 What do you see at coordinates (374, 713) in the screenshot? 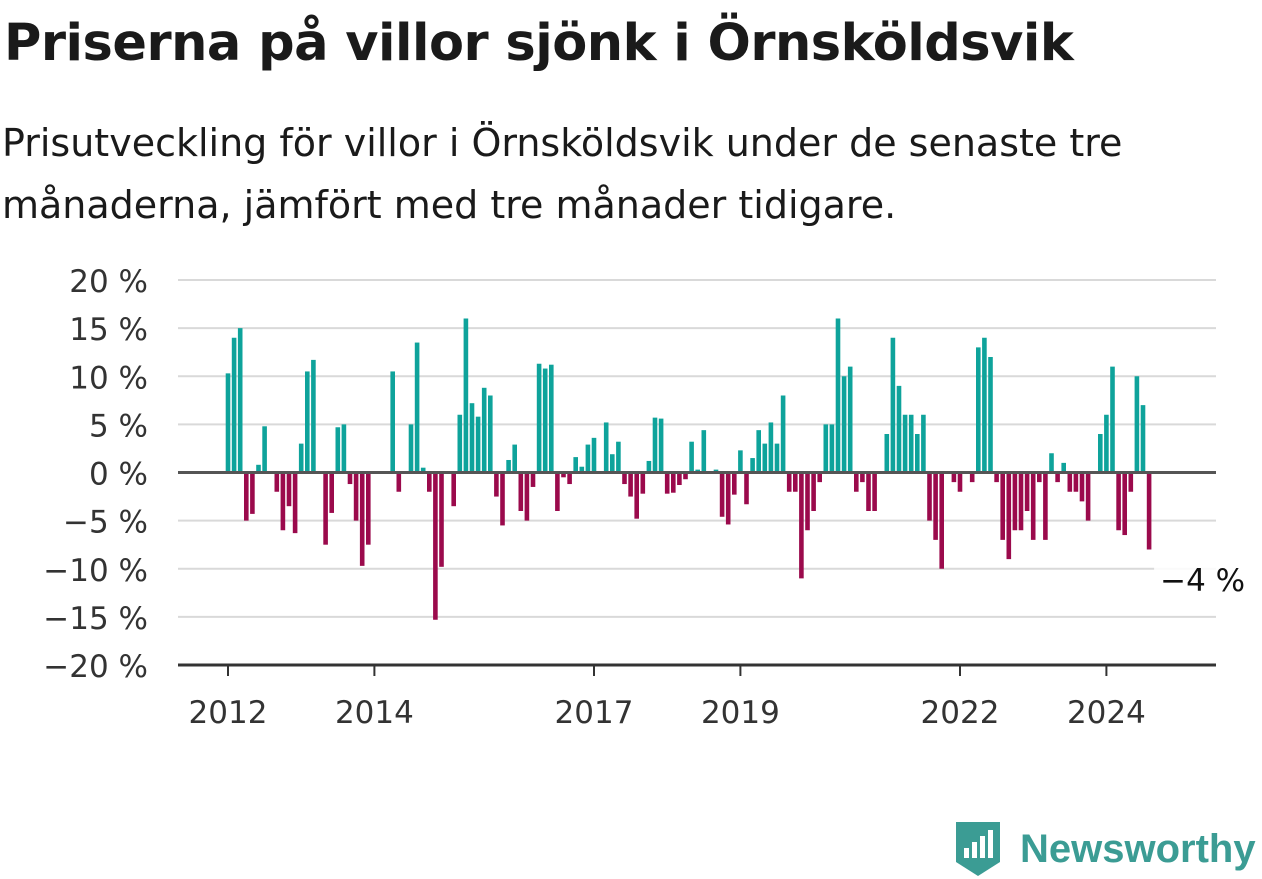
I see `x-tick-label: 2014` at bounding box center [374, 713].